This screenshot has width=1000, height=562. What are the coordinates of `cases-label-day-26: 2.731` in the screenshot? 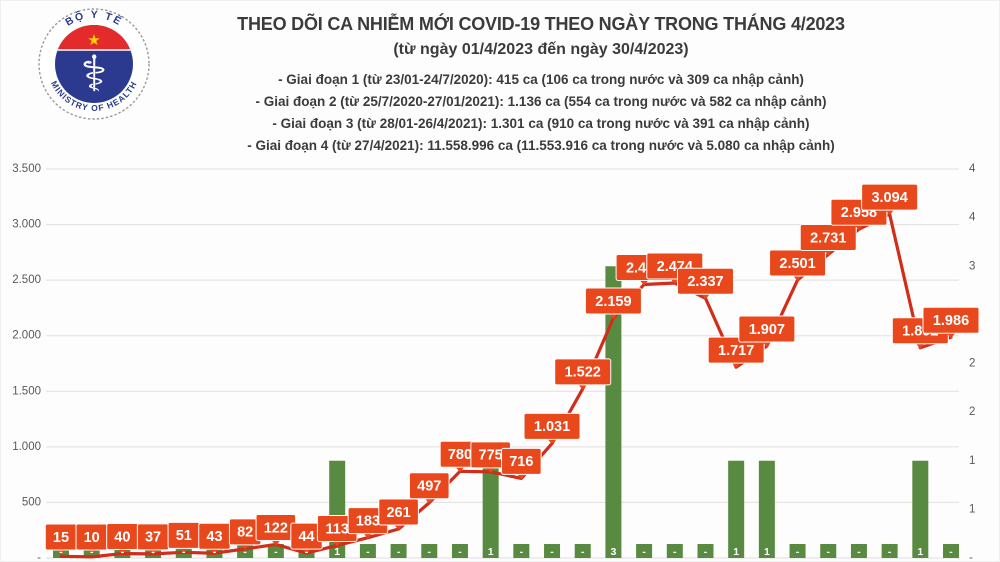 It's located at (828, 238).